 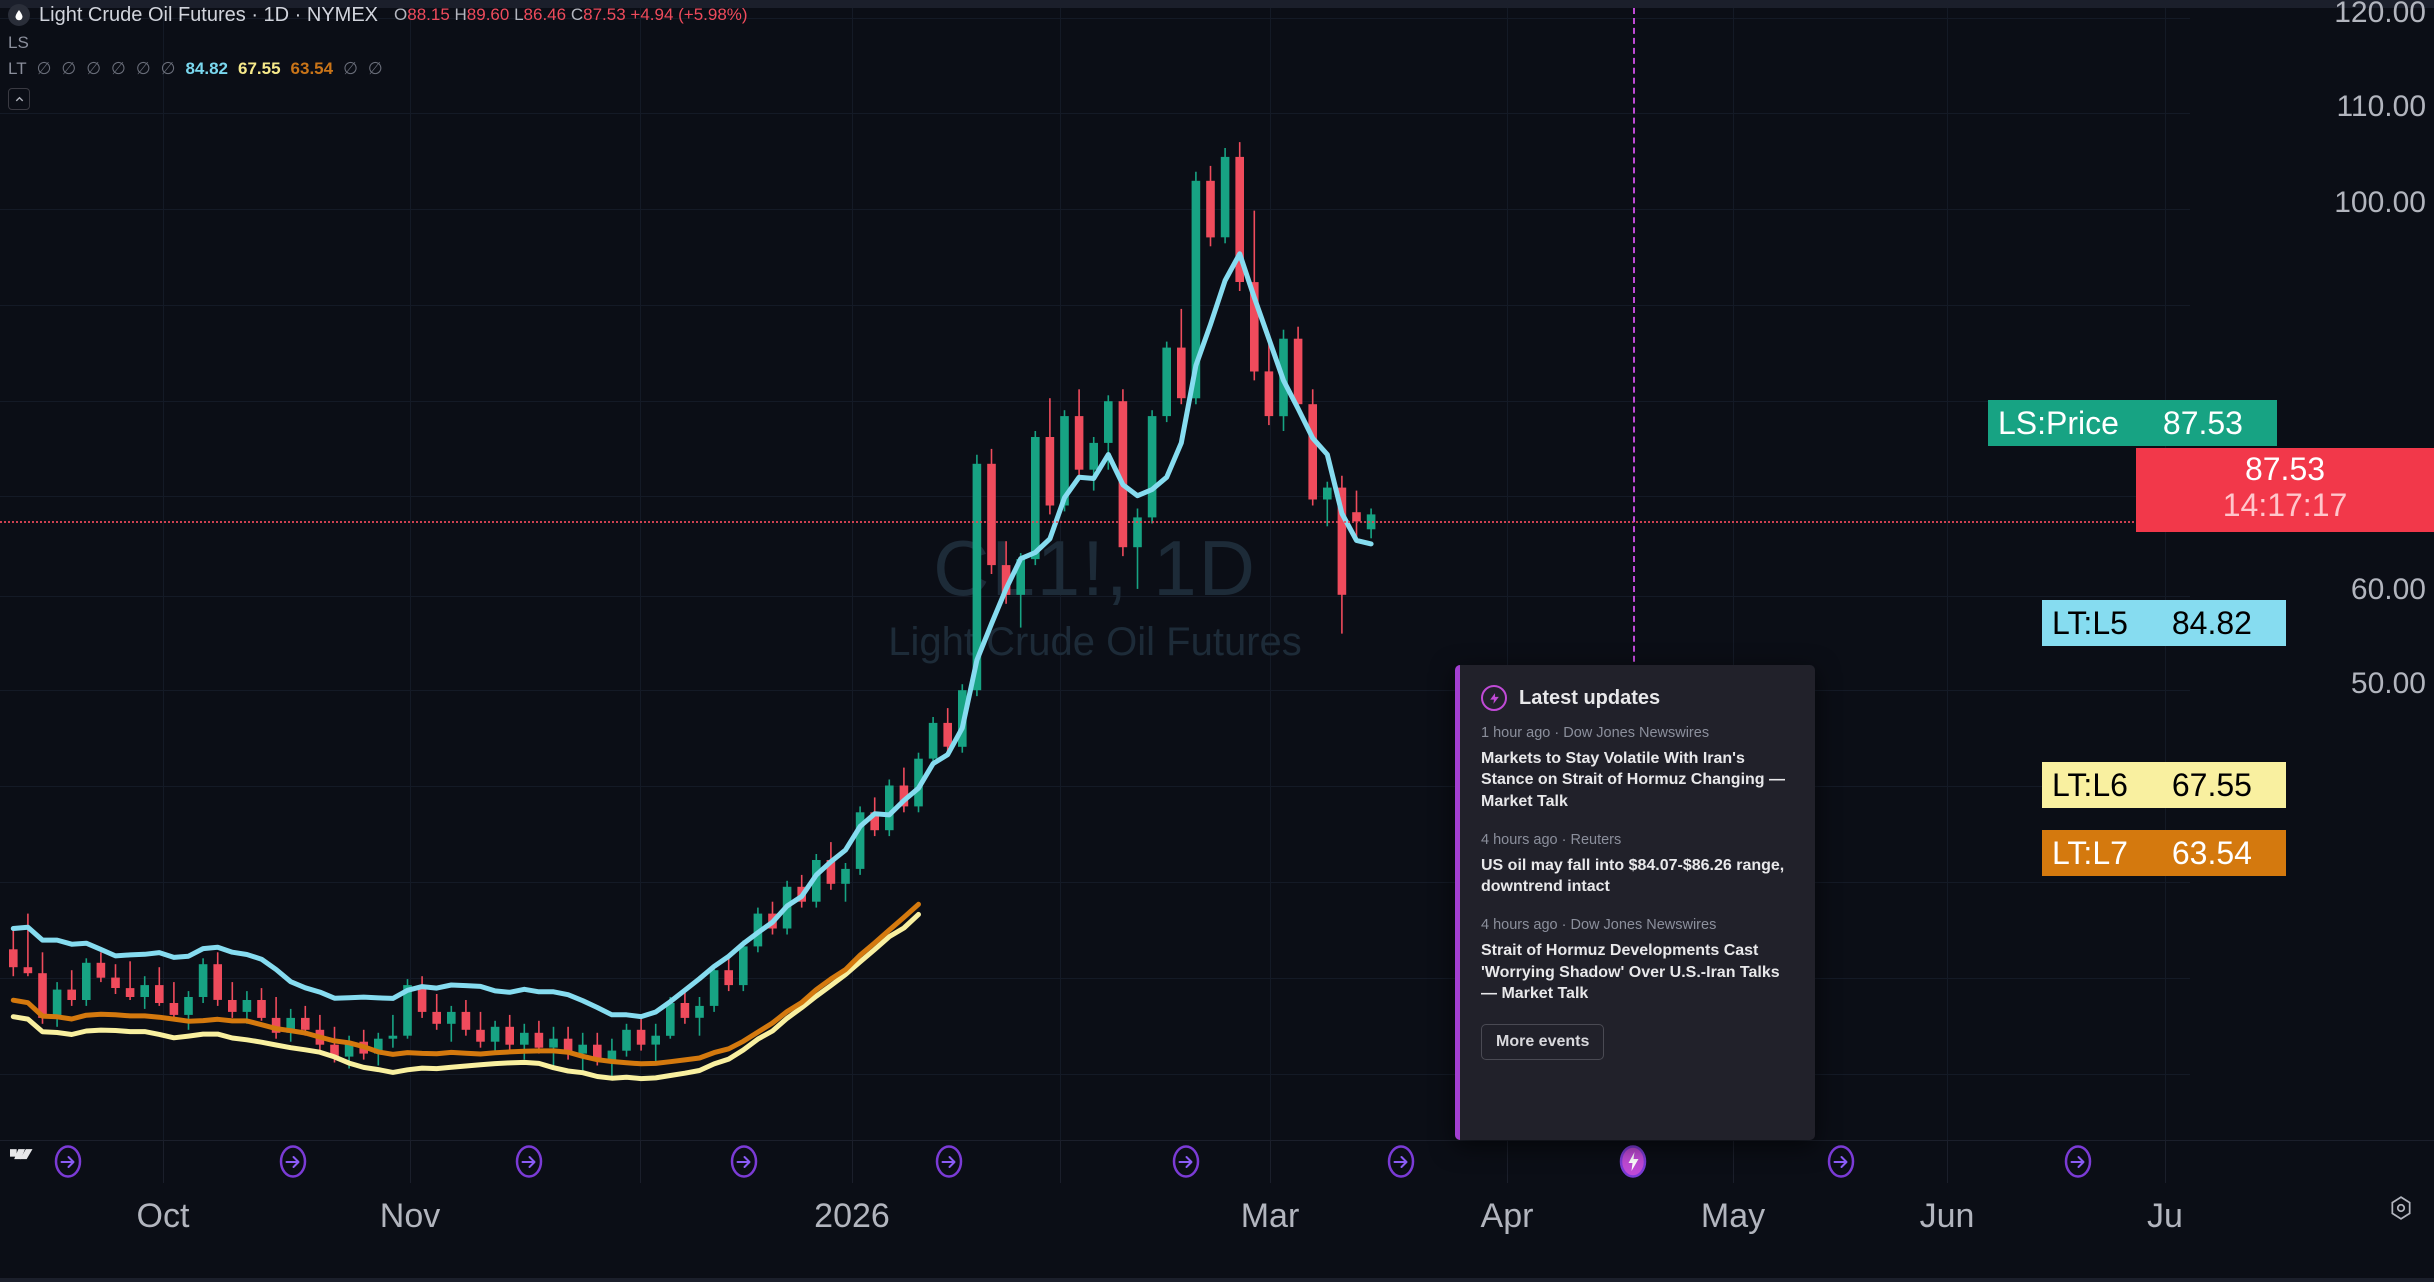 I want to click on time-label: Apr, so click(x=1507, y=1216).